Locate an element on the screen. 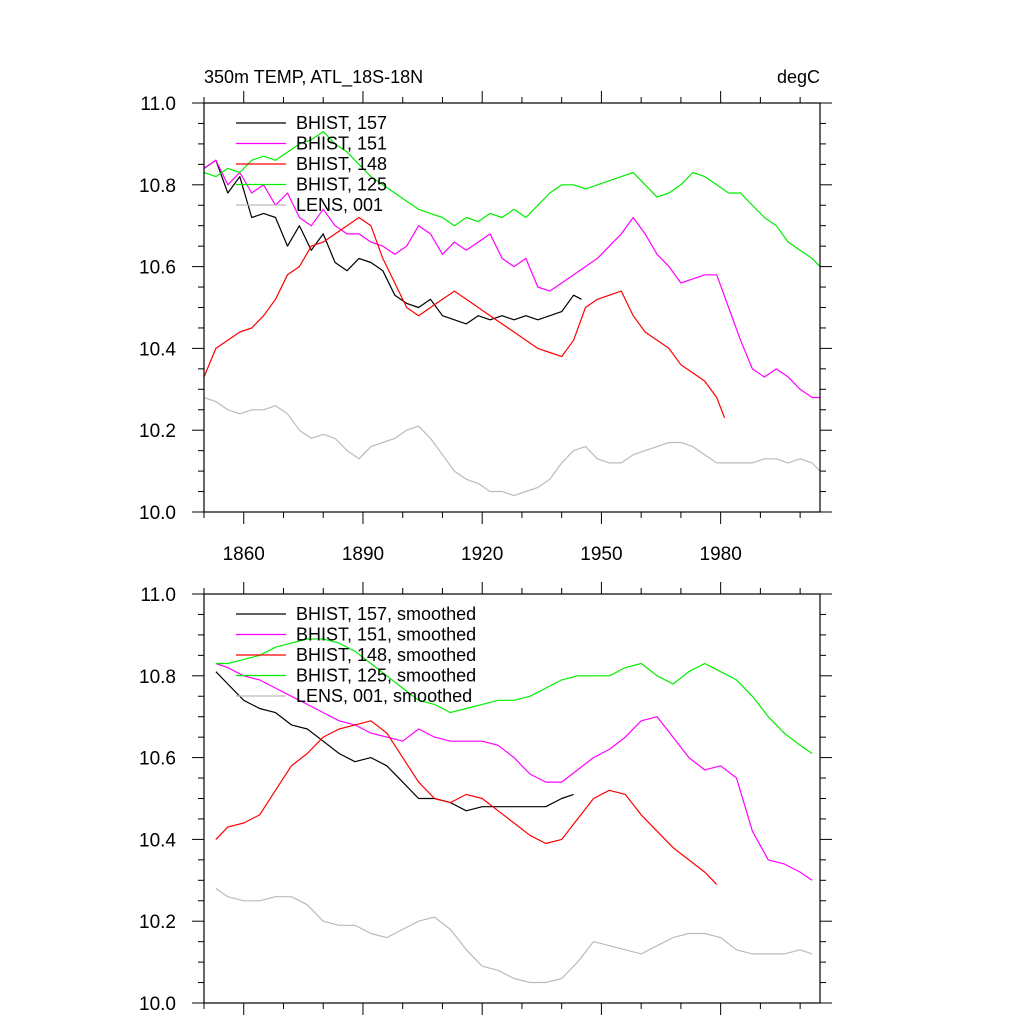  x-tick-label: 1920 is located at coordinates (482, 554).